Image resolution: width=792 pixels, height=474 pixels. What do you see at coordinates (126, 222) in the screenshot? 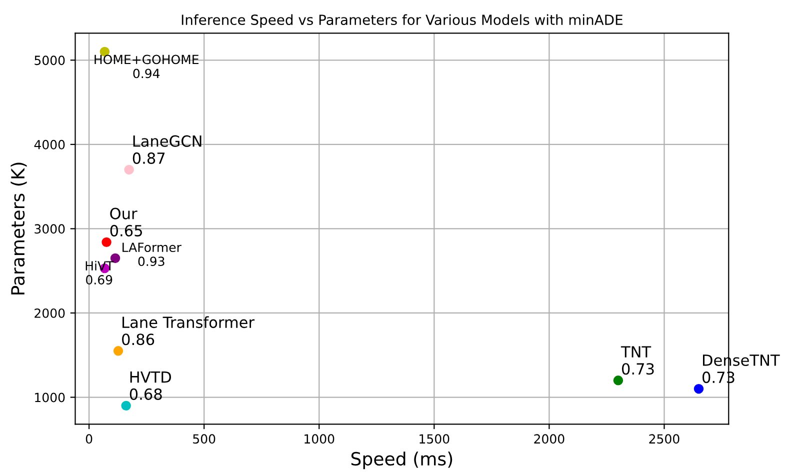
I see `annotation: Our 0.65` at bounding box center [126, 222].